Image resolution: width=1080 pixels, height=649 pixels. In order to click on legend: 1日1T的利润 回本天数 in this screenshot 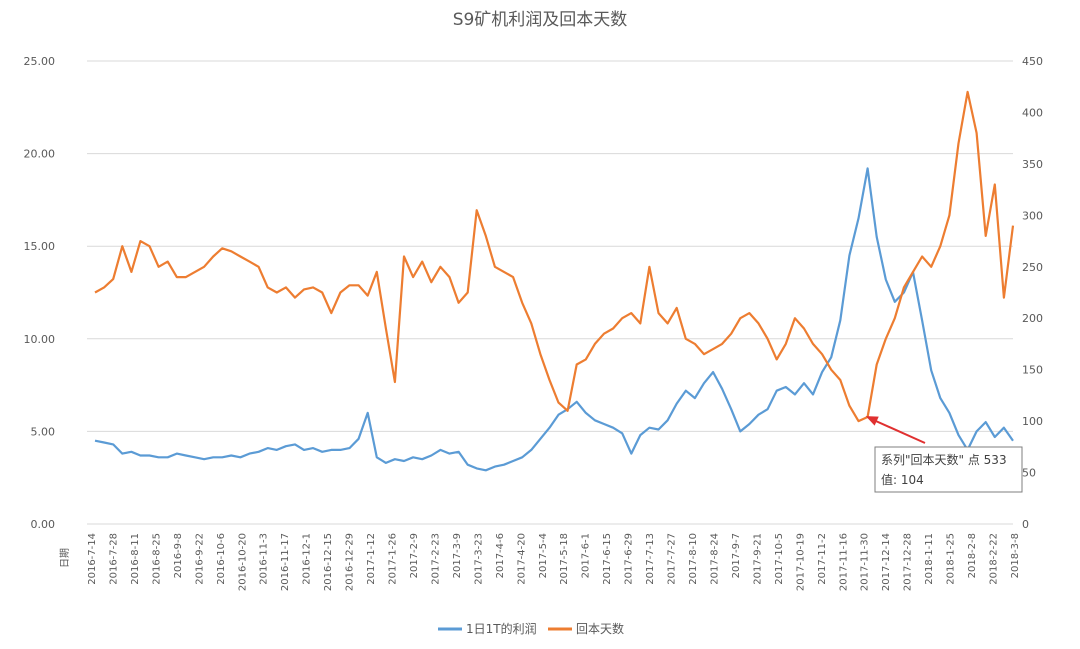, I will do `click(531, 628)`.